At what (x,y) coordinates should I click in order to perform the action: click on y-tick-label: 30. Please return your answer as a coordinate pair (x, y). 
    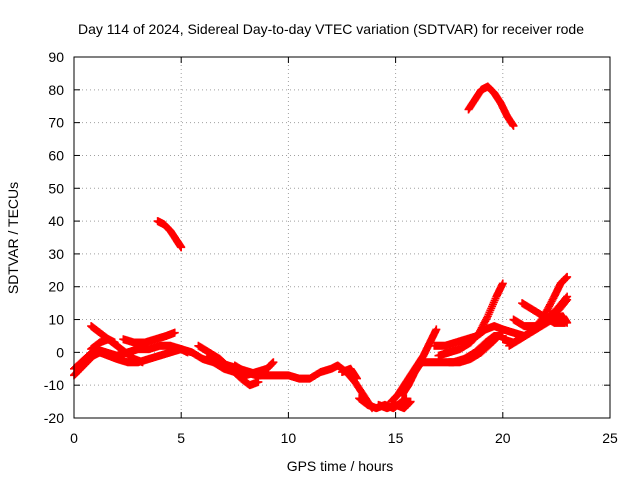
    Looking at the image, I should click on (56, 254).